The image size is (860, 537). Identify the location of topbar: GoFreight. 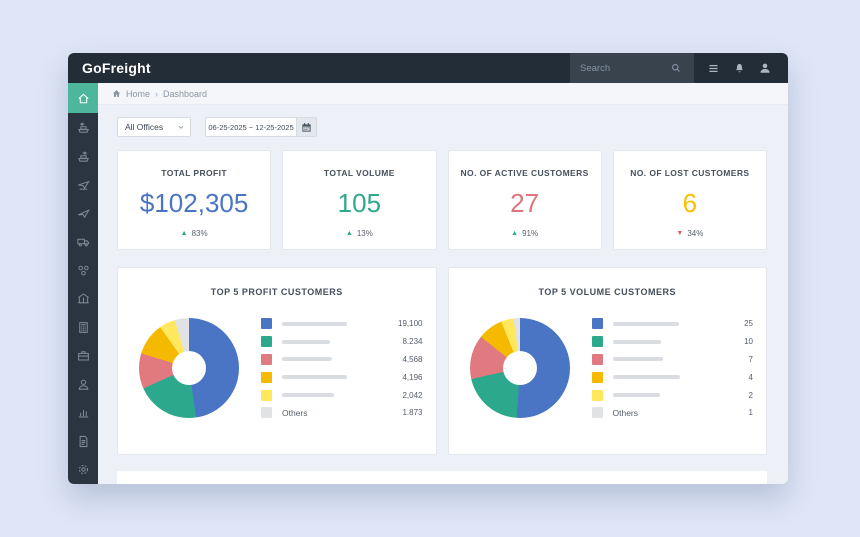
(428, 68).